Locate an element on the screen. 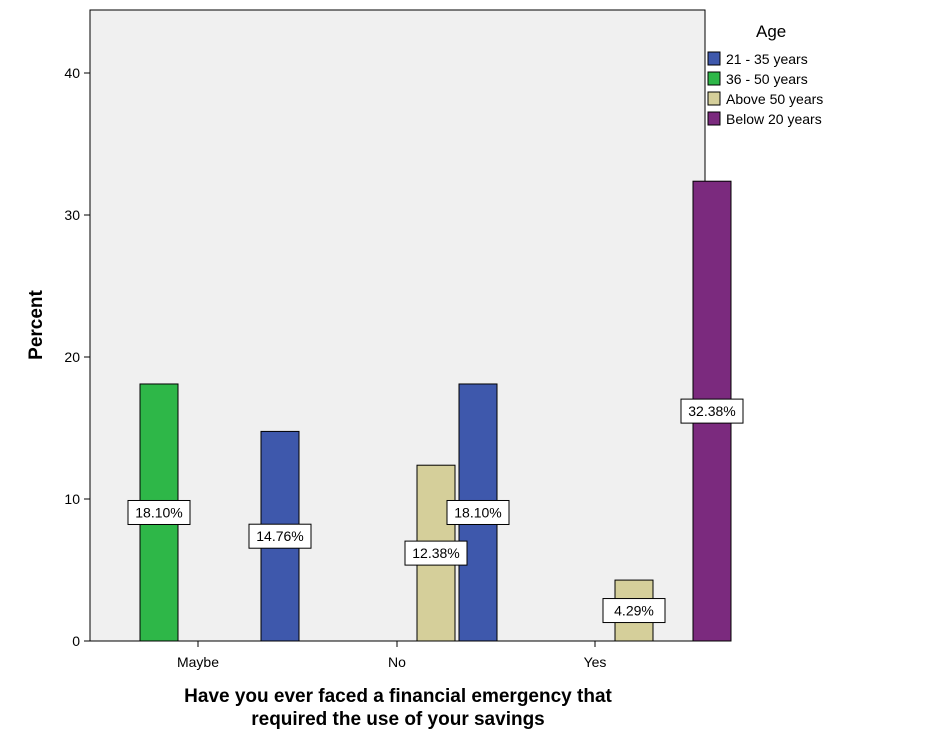  legend-title: Age is located at coordinates (771, 31).